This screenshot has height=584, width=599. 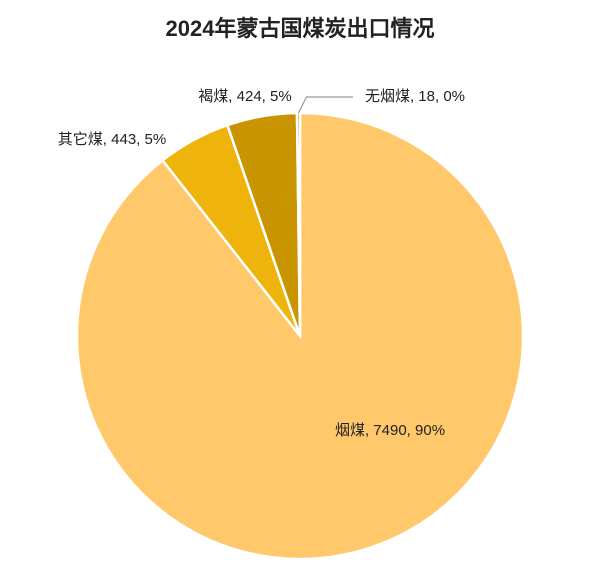 What do you see at coordinates (415, 96) in the screenshot?
I see `data-label: 无烟煤, 18, 0%` at bounding box center [415, 96].